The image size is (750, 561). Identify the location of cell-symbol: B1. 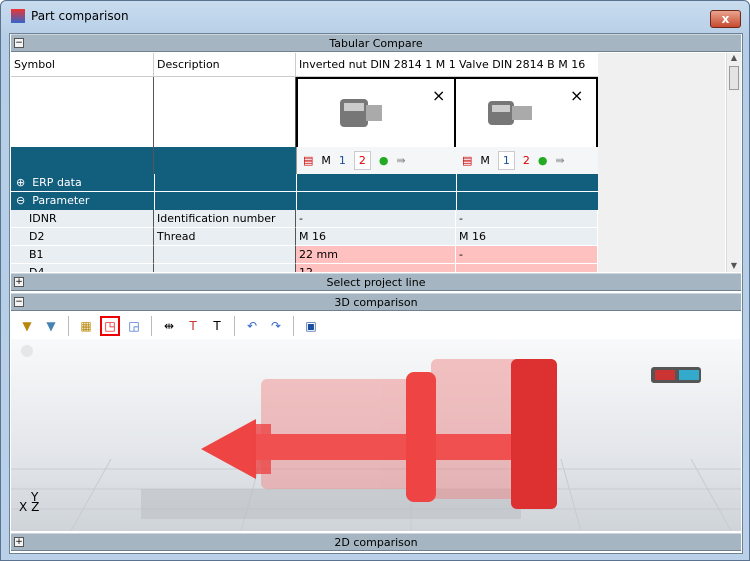
(82, 255).